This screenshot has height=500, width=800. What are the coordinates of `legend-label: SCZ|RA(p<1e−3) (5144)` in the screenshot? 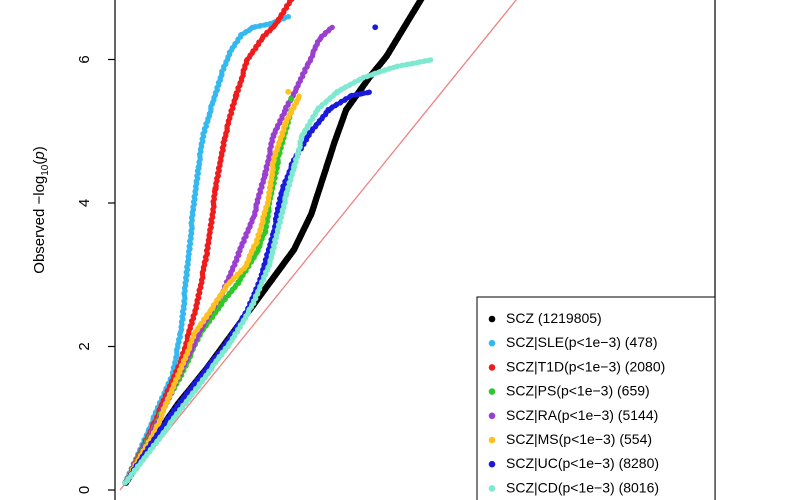 It's located at (582, 415).